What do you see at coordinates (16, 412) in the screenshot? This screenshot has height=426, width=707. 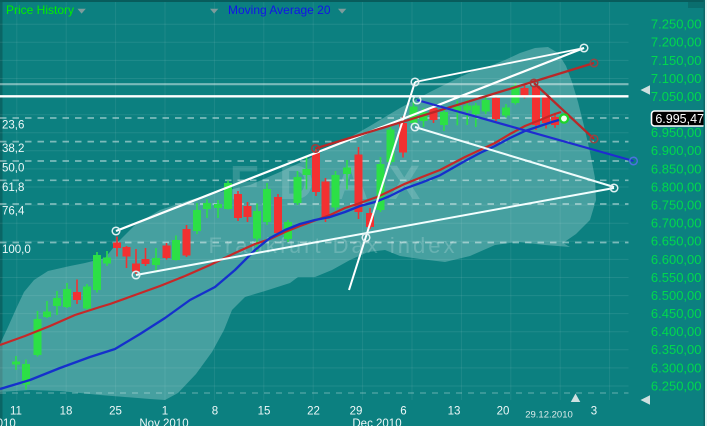 I see `svg-text: 11` at bounding box center [16, 412].